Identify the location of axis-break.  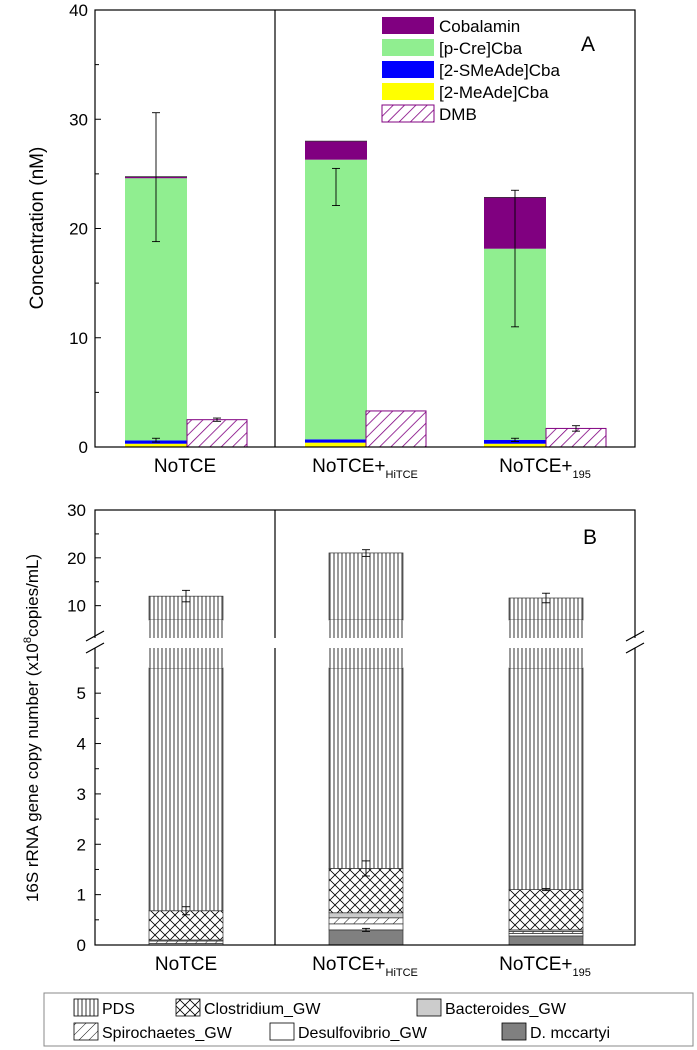
(365, 642).